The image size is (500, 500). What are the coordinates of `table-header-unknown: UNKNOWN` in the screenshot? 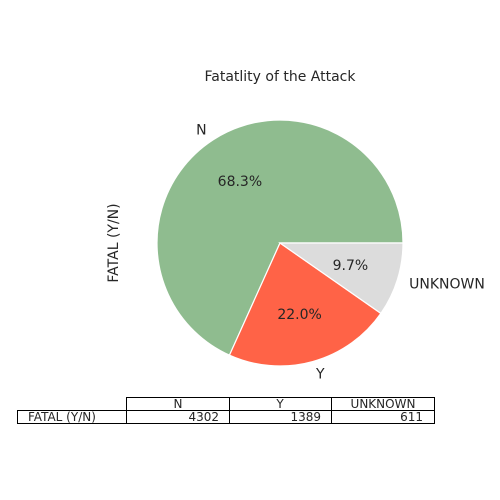 It's located at (383, 404).